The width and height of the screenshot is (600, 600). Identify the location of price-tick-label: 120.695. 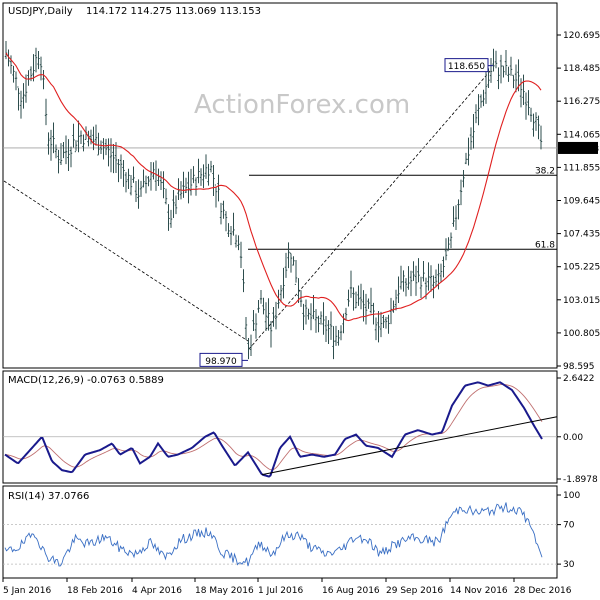
(581, 36).